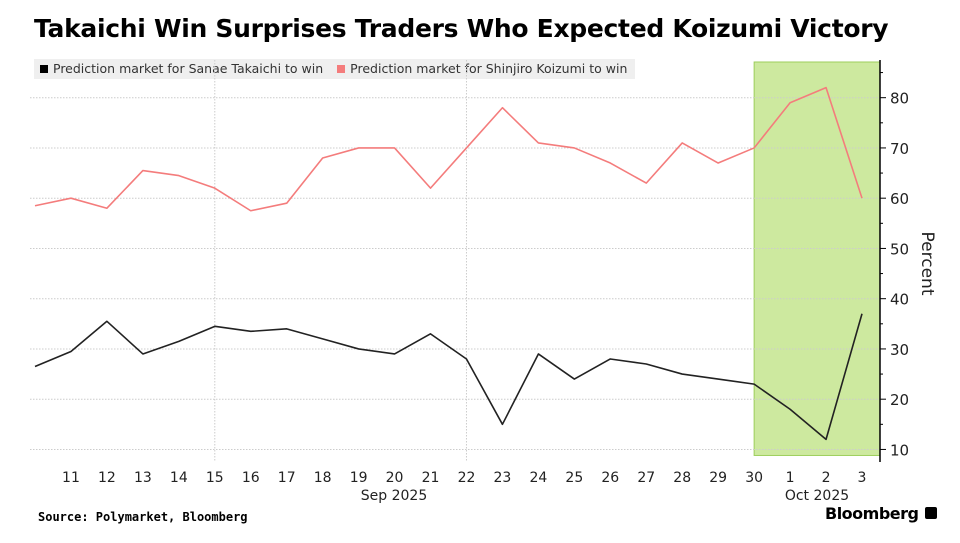  I want to click on x-group-label: Sep 2025, so click(394, 496).